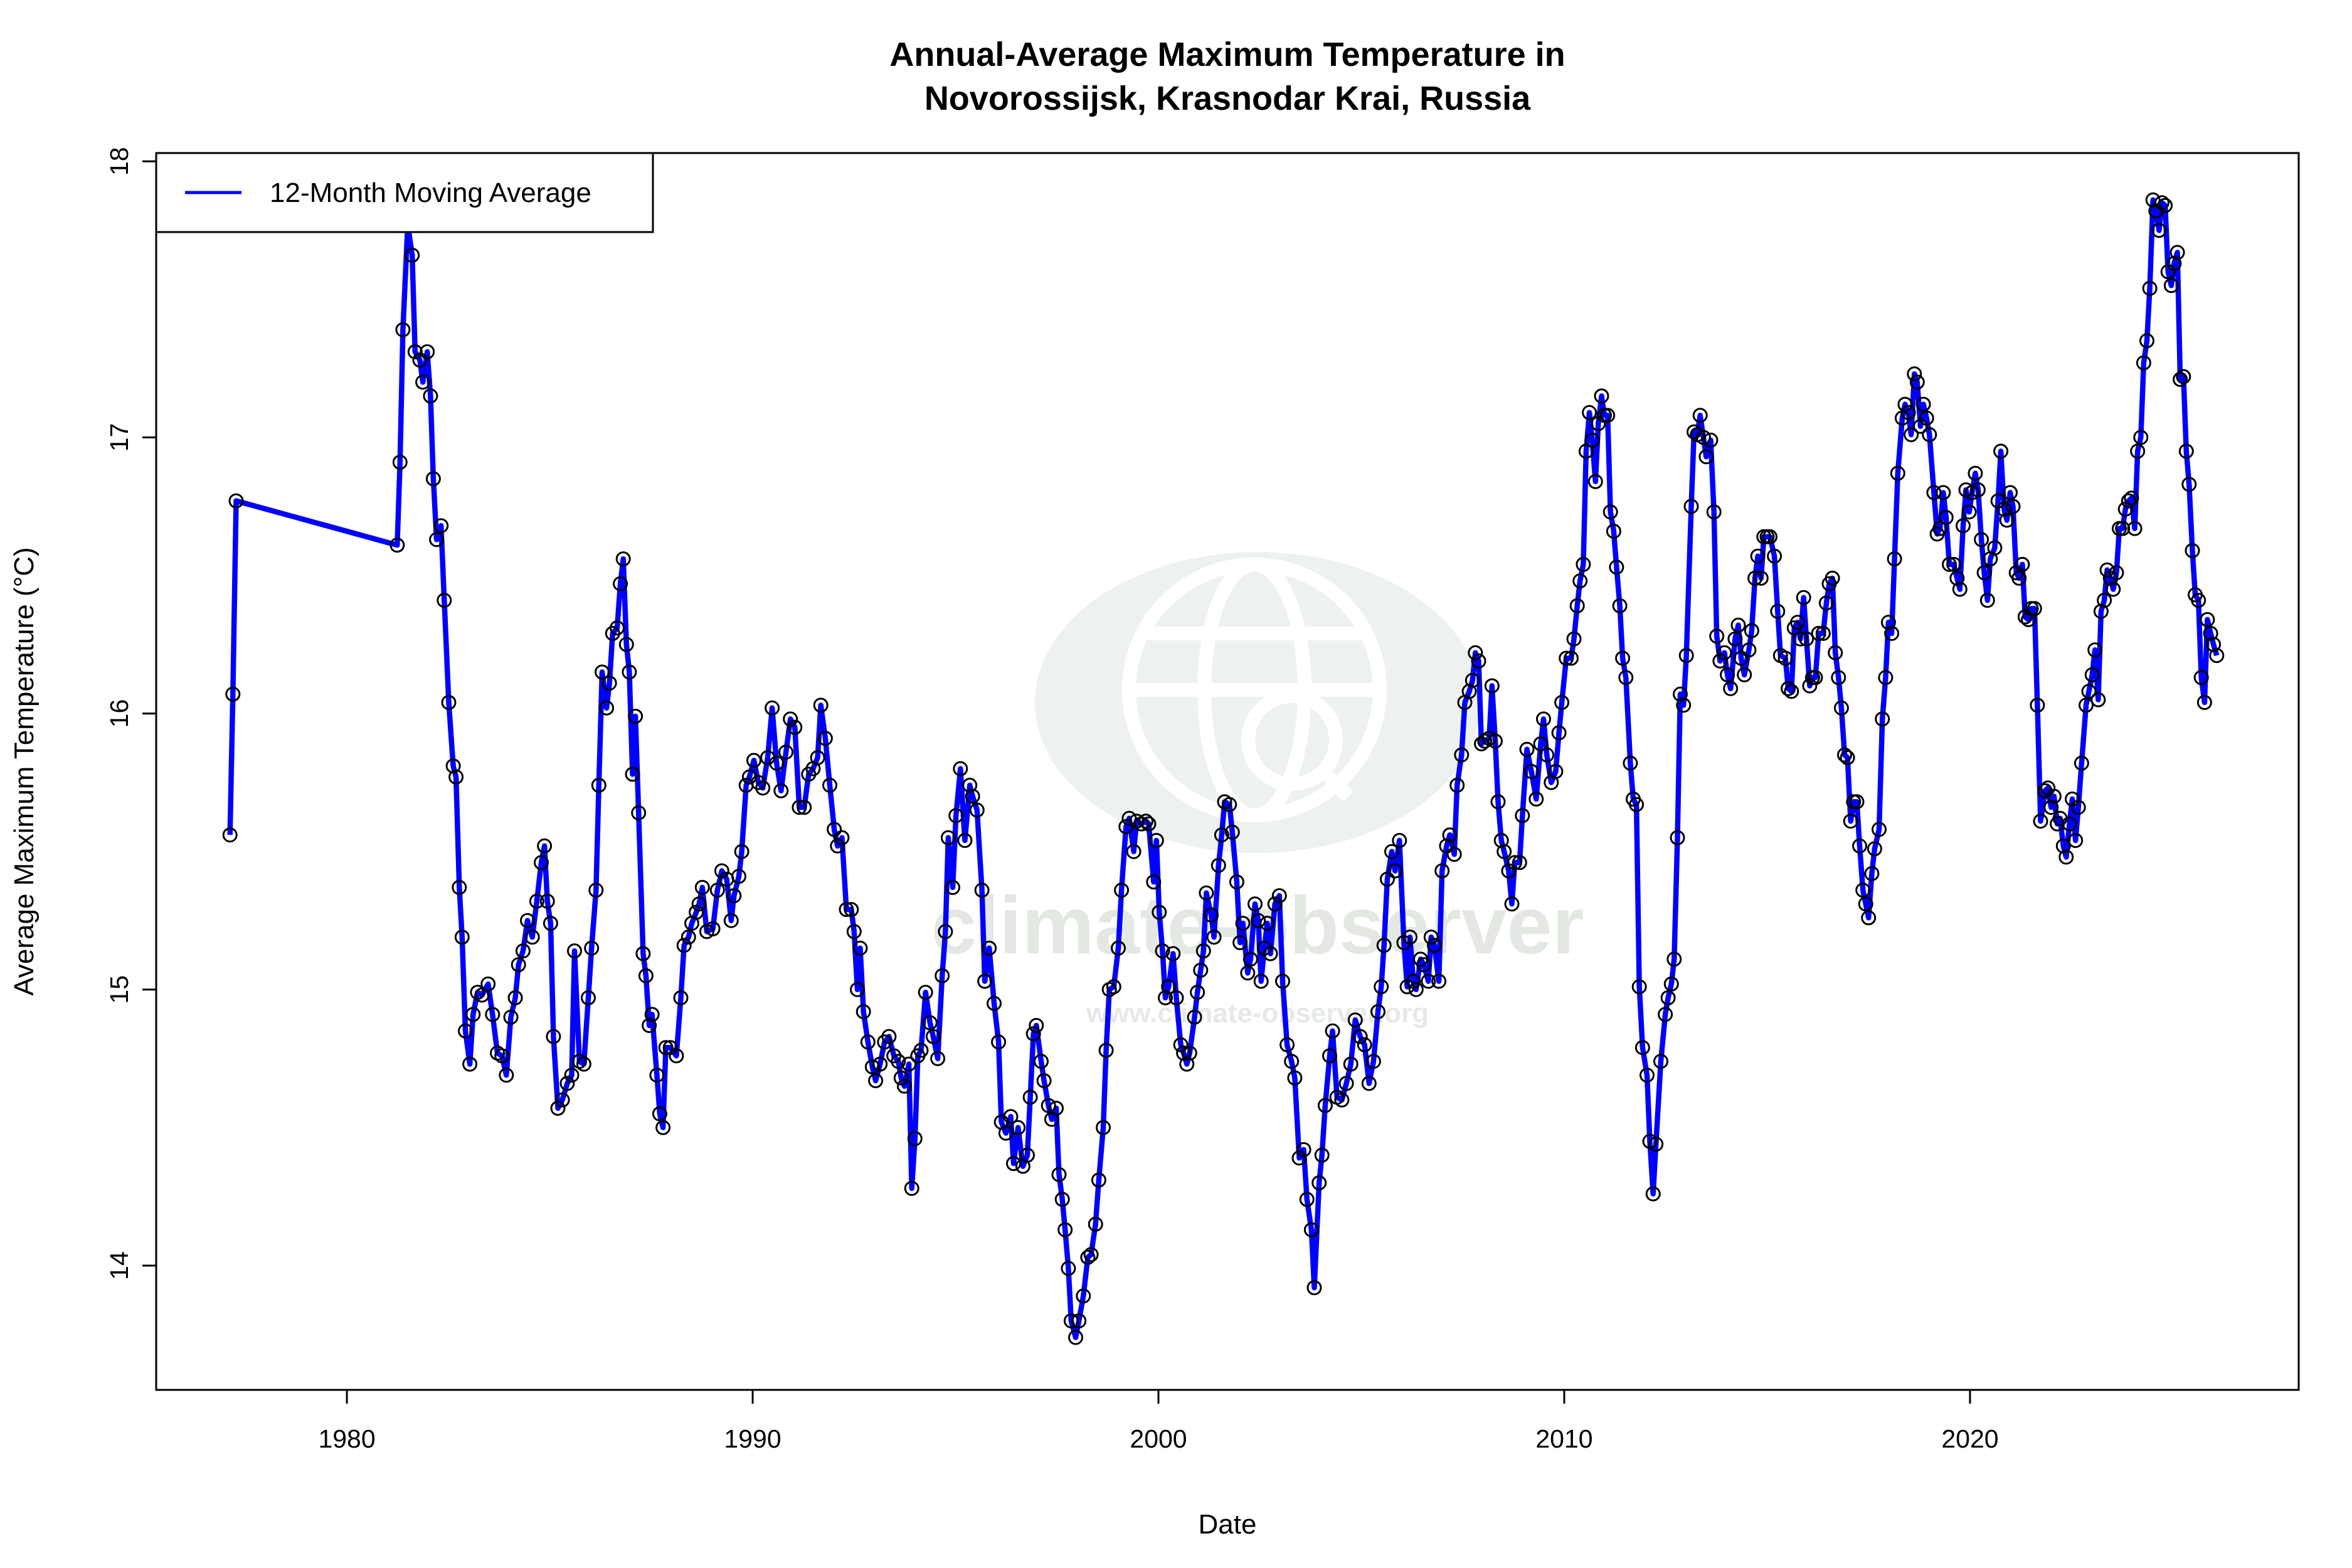 The width and height of the screenshot is (2352, 1568). What do you see at coordinates (119, 1265) in the screenshot?
I see `y-tick-label: 14` at bounding box center [119, 1265].